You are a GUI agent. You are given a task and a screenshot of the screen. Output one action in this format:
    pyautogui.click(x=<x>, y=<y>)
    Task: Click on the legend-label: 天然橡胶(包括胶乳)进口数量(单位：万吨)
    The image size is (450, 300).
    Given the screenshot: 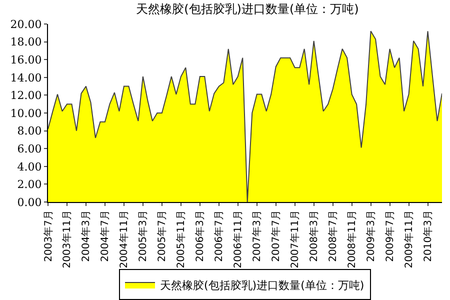 What is the action you would take?
    pyautogui.click(x=262, y=285)
    